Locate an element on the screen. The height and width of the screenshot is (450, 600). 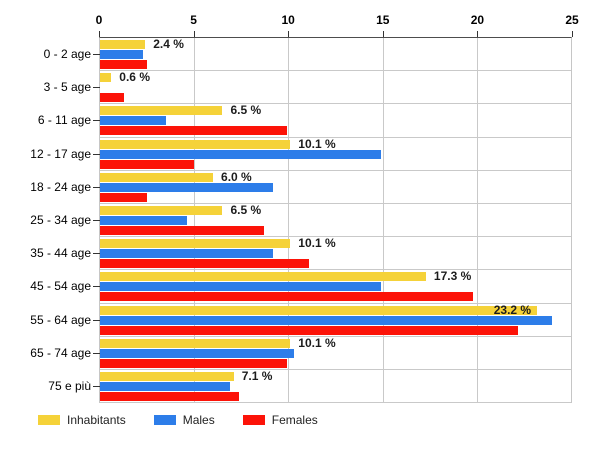
legend-label: Males is located at coordinates (198, 420).